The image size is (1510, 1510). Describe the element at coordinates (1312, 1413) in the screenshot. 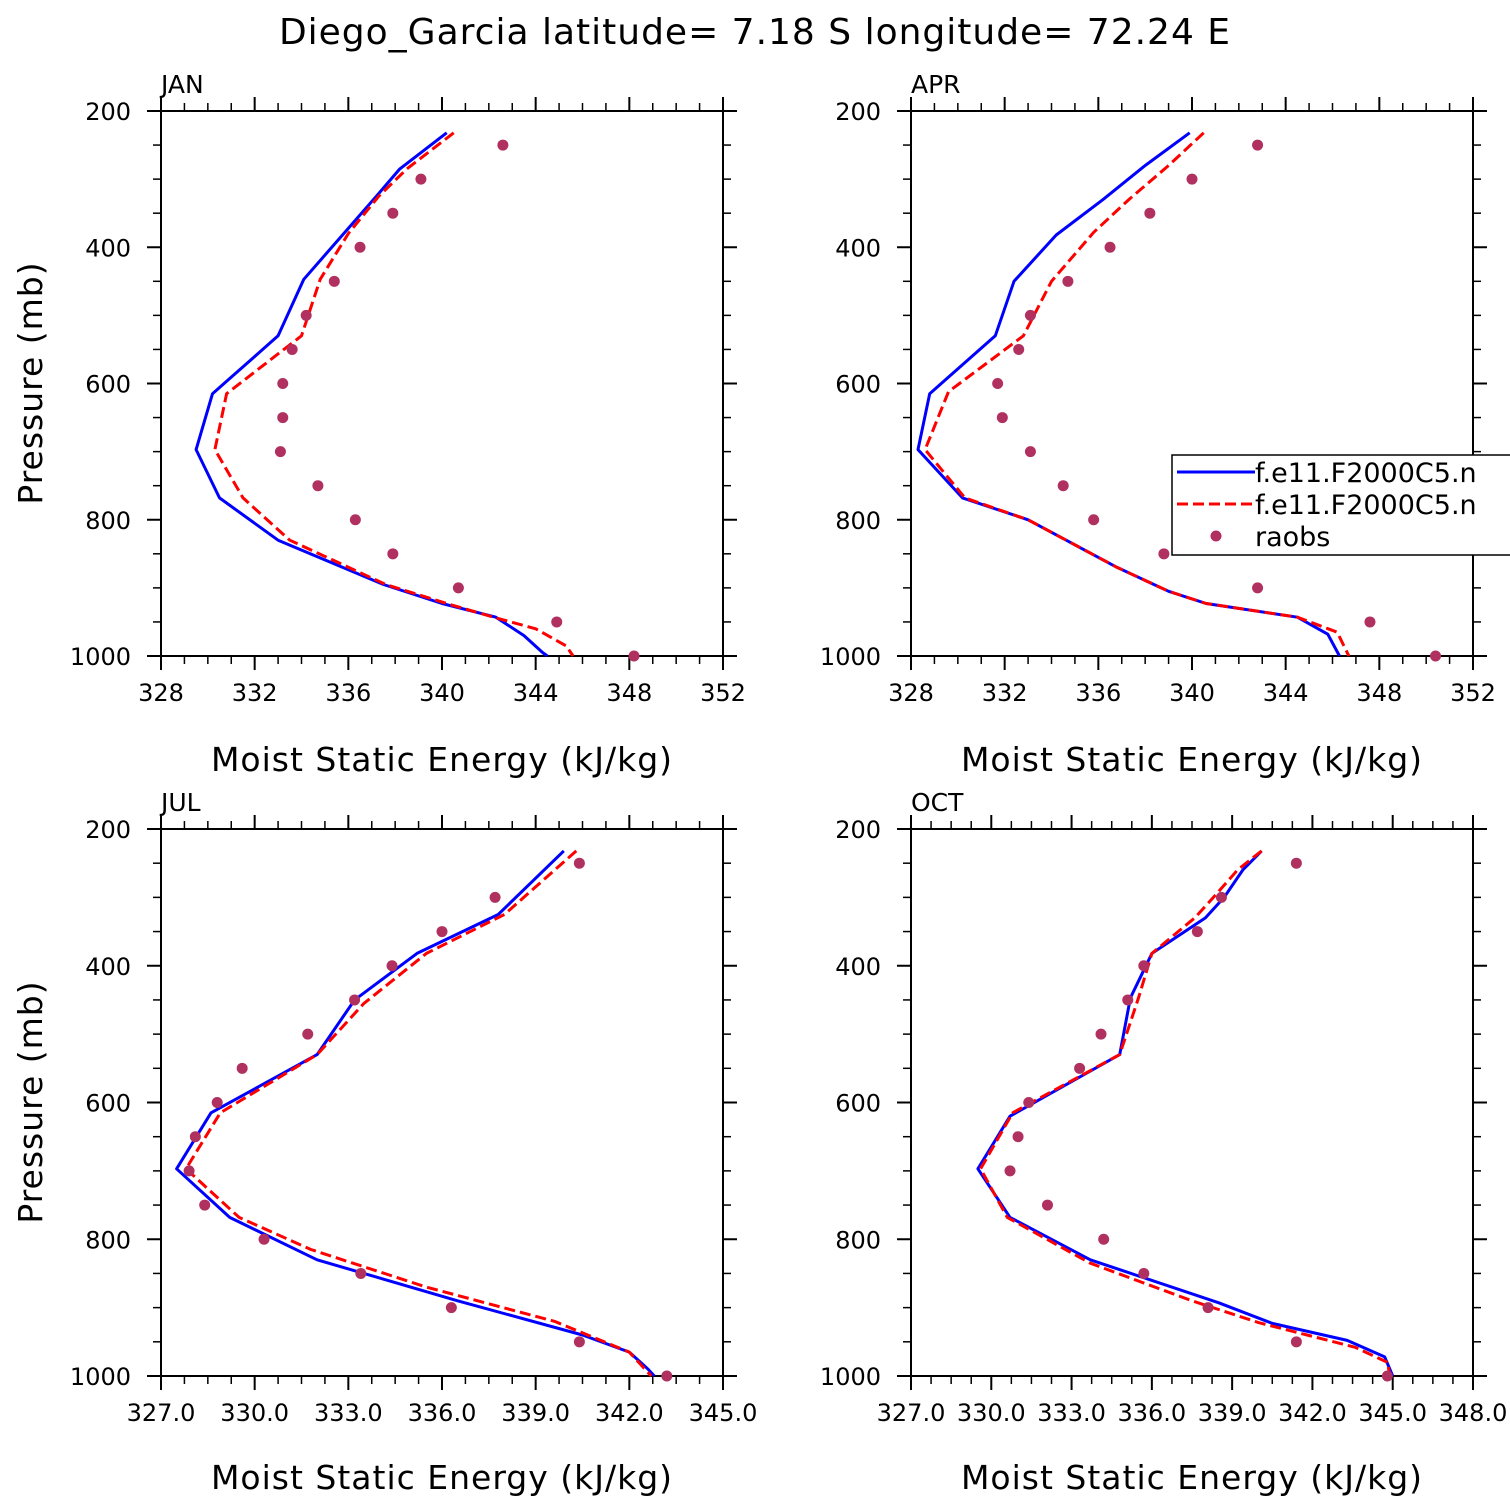

I see `x-tick-label: 342.0` at that location.